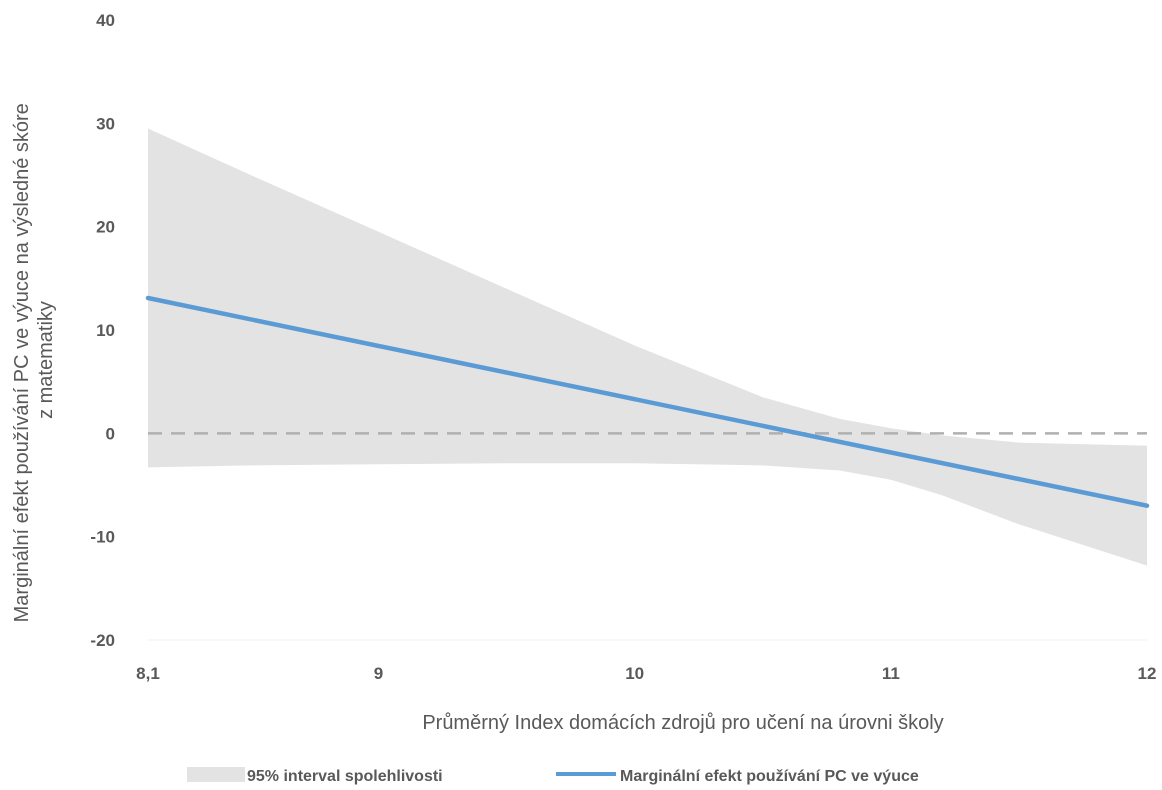 The image size is (1162, 790). What do you see at coordinates (105, 330) in the screenshot?
I see `y-tick-label: 10` at bounding box center [105, 330].